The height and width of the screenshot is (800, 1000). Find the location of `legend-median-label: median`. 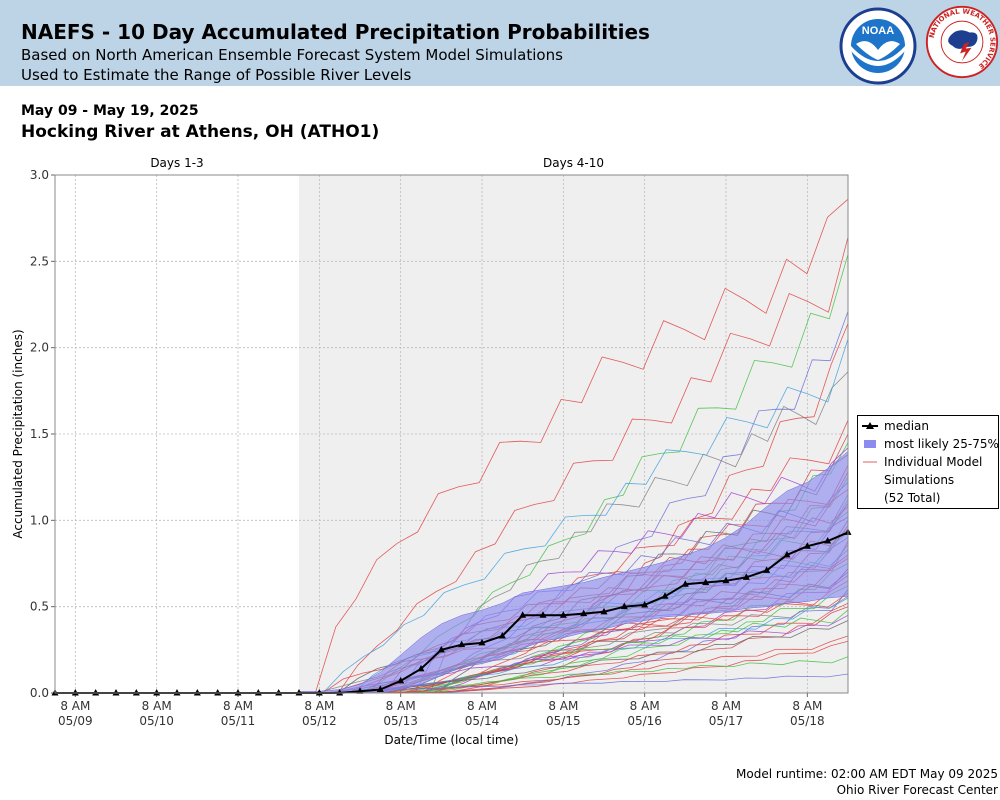

legend-median-label: median is located at coordinates (906, 426).